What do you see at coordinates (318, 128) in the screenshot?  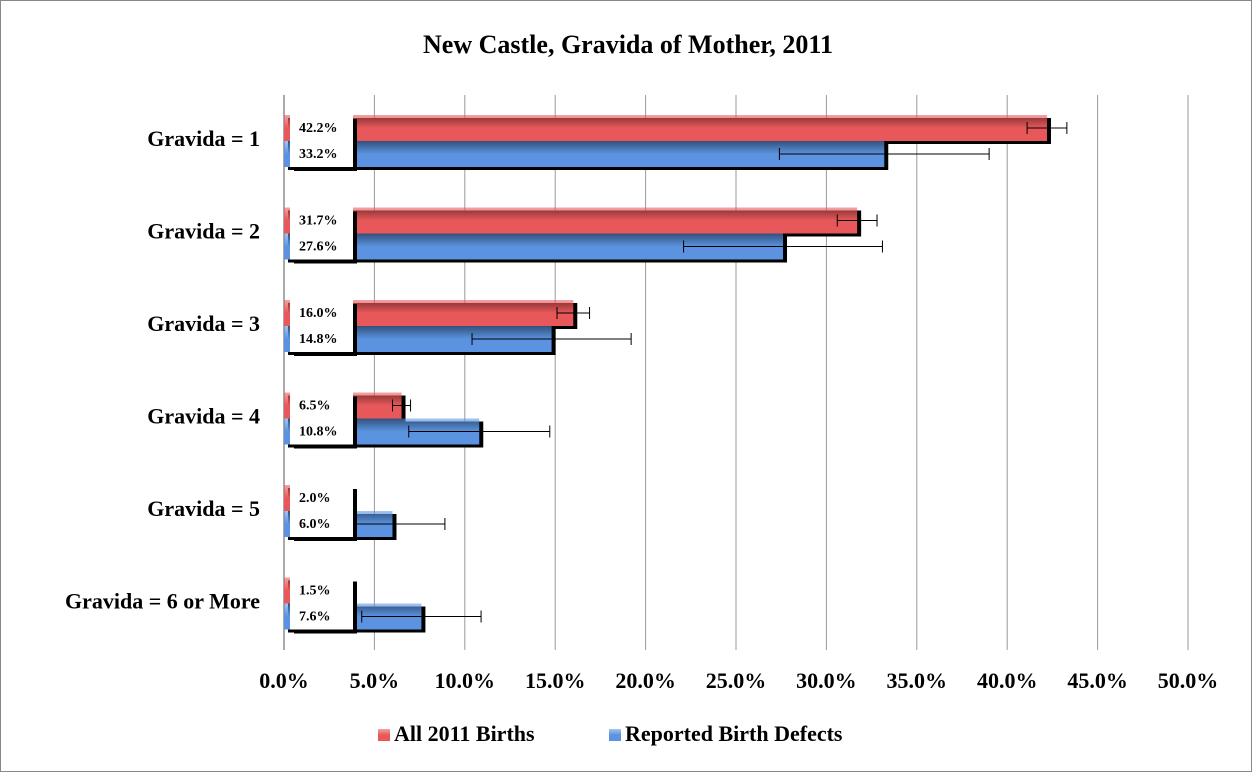 I see `data-label: 42.2%` at bounding box center [318, 128].